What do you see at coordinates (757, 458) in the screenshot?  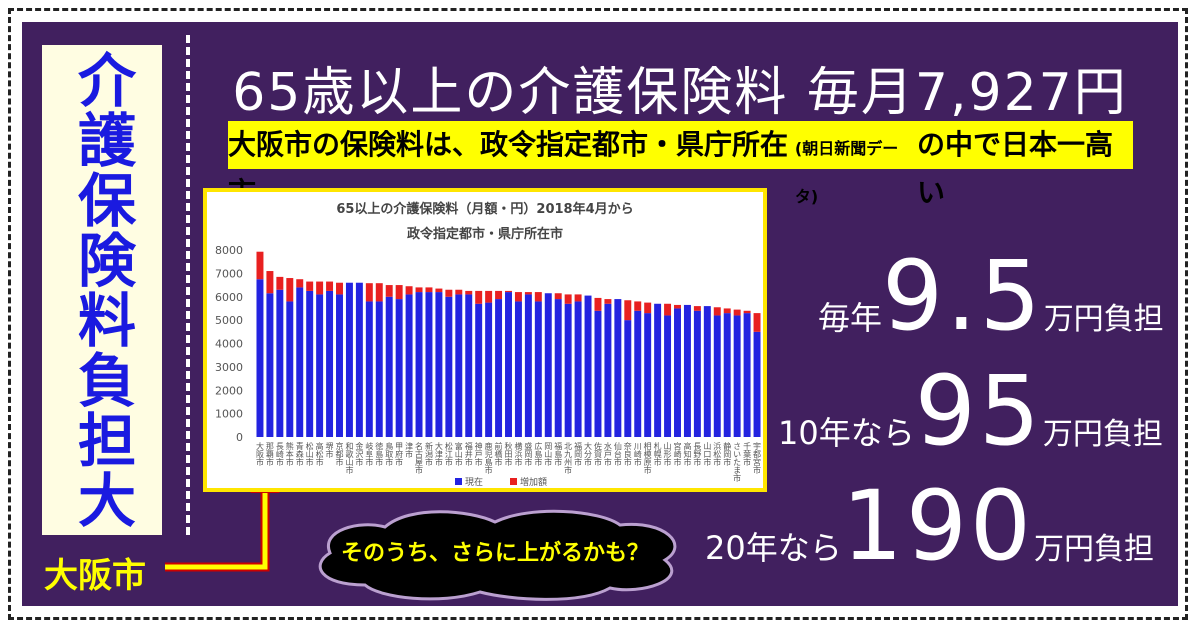 I see `x-tick-label: 宇都宮市` at bounding box center [757, 458].